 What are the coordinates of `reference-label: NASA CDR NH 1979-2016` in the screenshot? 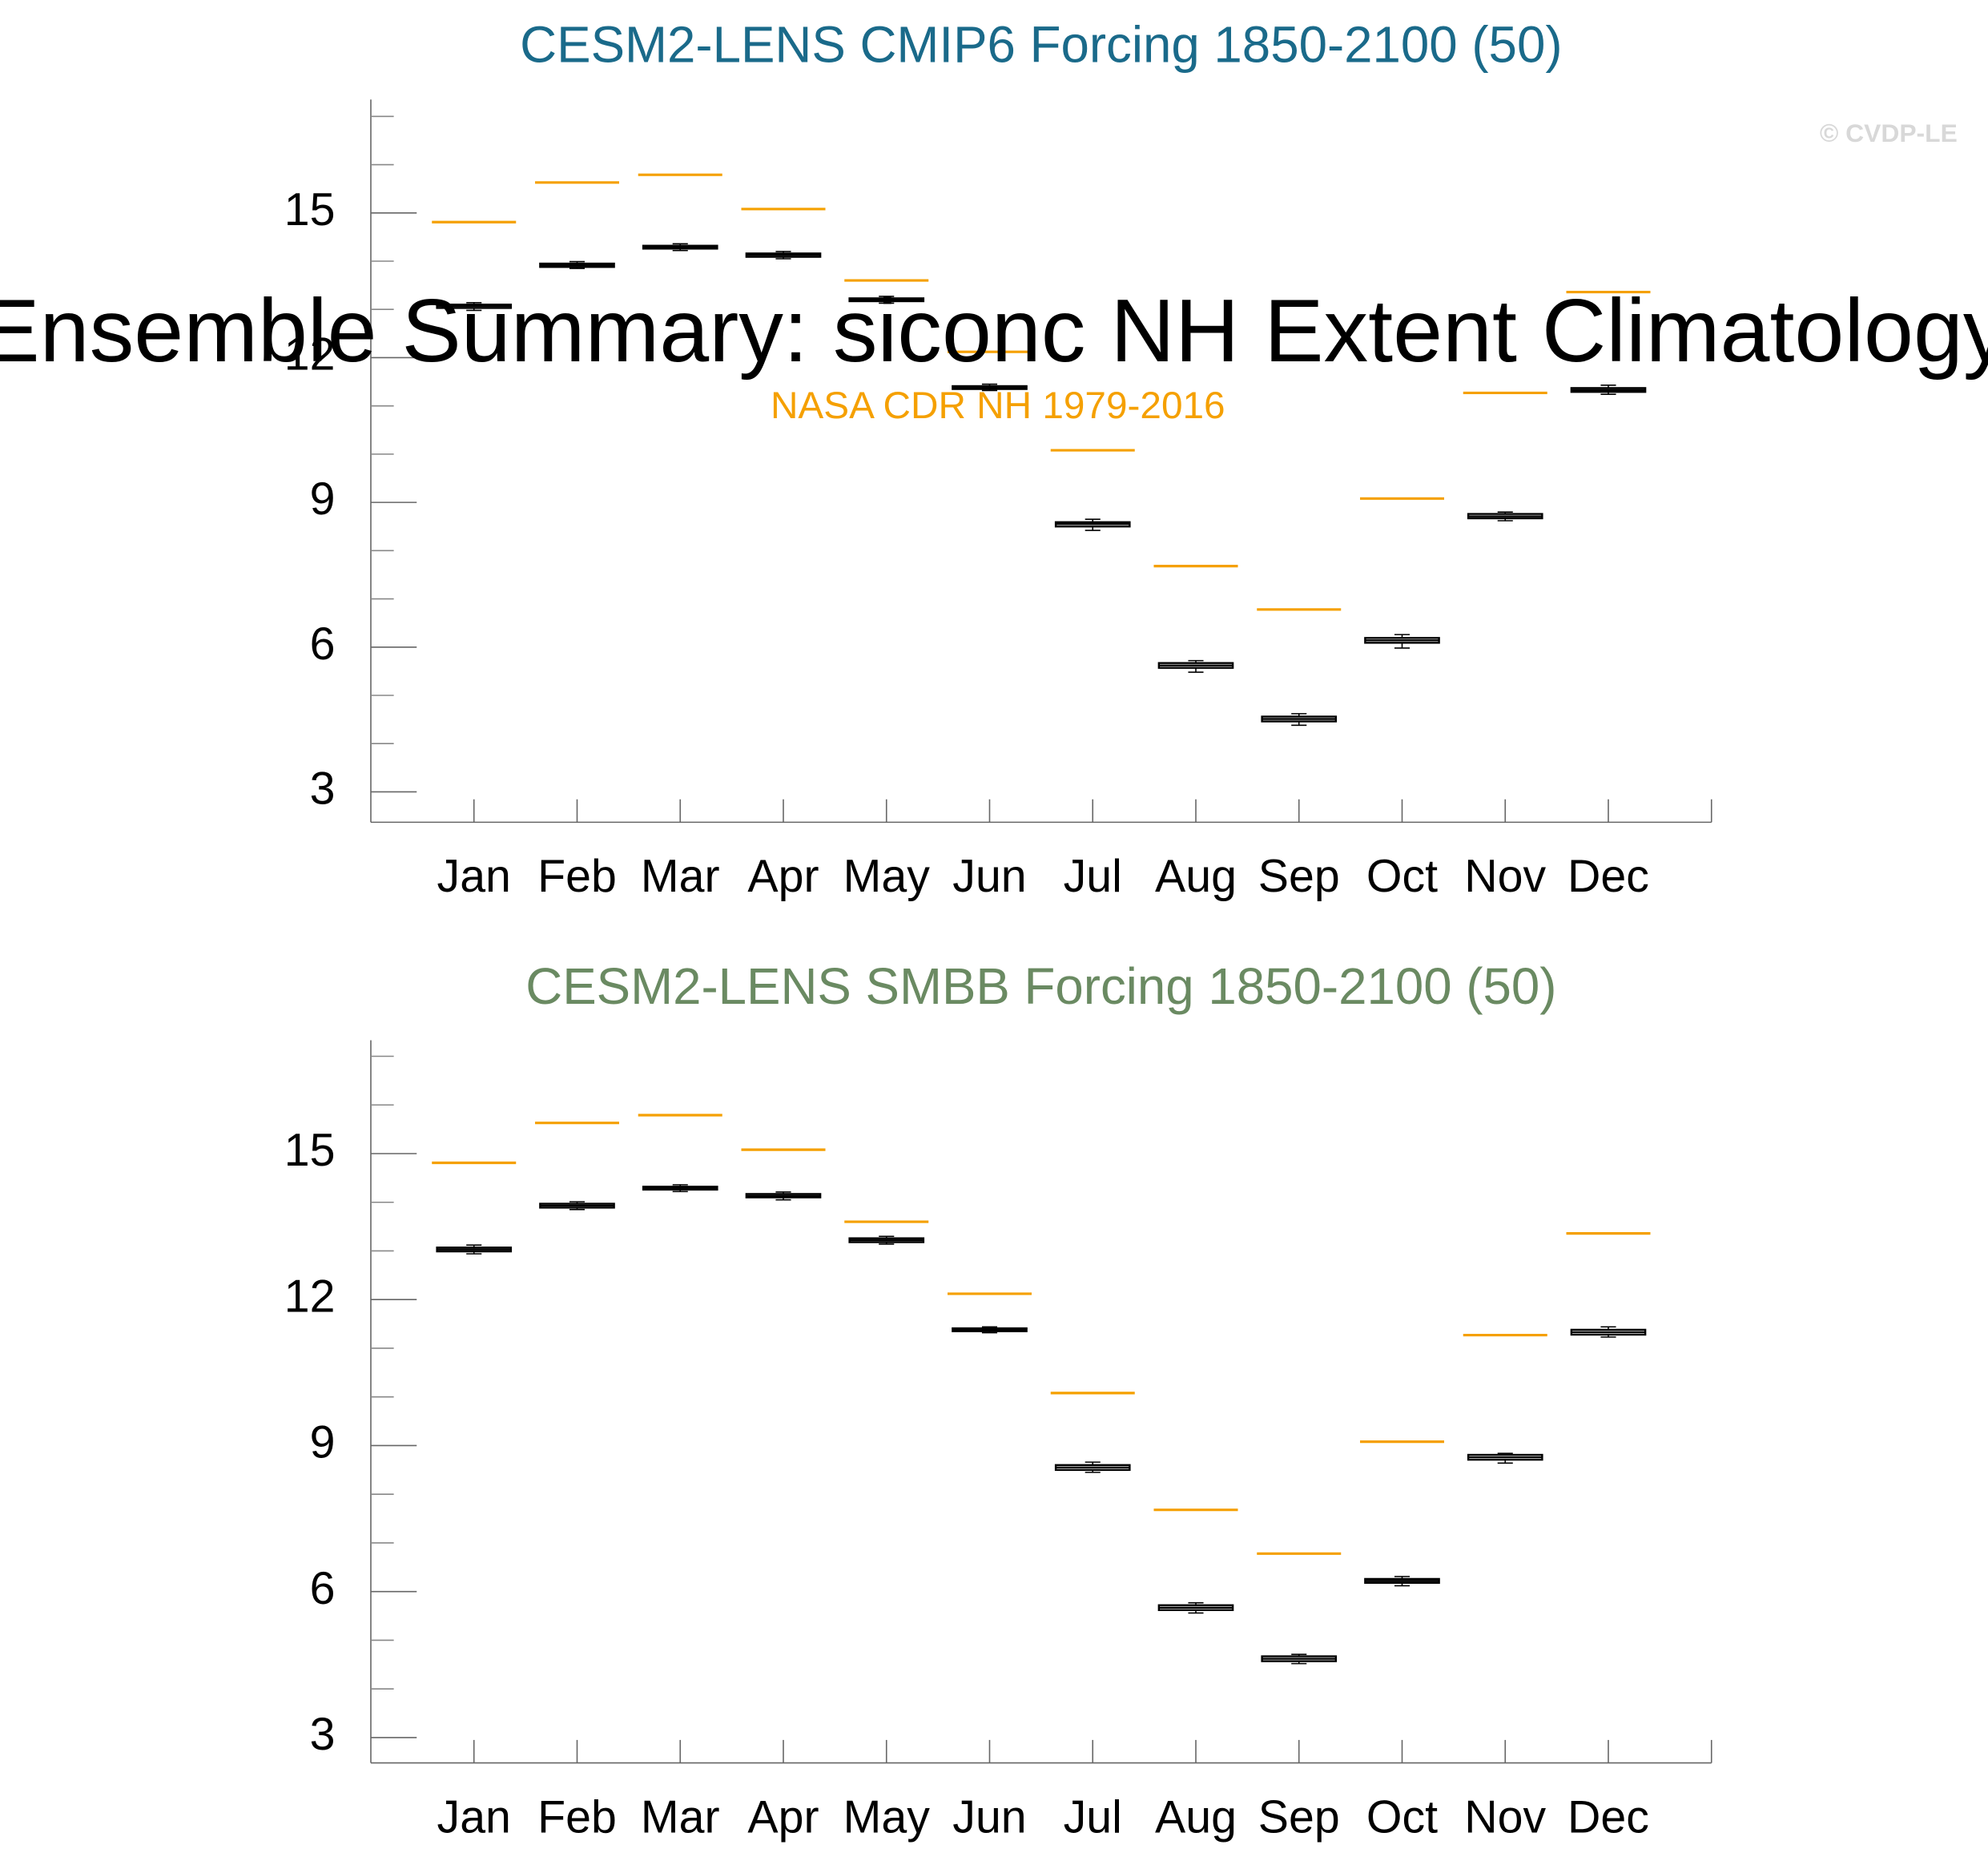 It's located at (998, 406).